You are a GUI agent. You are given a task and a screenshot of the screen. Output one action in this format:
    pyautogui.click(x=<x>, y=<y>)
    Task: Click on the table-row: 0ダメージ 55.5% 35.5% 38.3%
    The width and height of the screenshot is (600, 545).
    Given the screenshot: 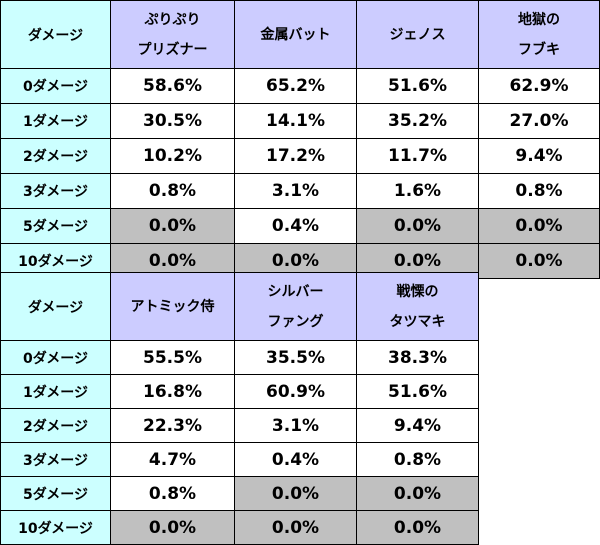 What is the action you would take?
    pyautogui.click(x=239, y=357)
    